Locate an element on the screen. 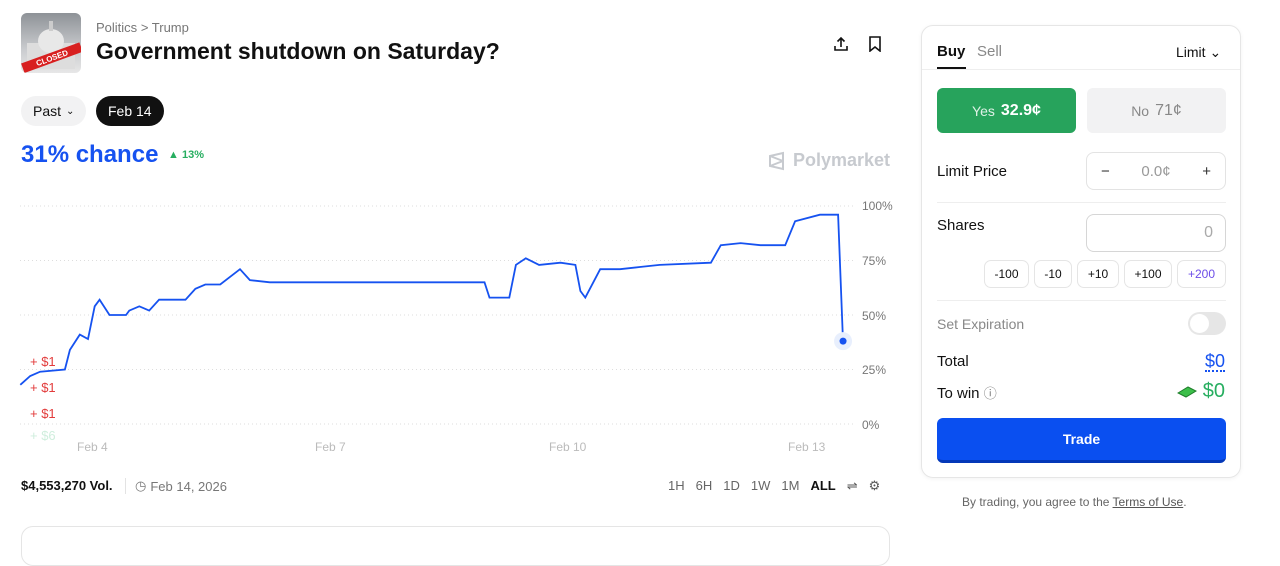 Image resolution: width=1280 pixels, height=566 pixels. total-value: $0 is located at coordinates (1214, 361).